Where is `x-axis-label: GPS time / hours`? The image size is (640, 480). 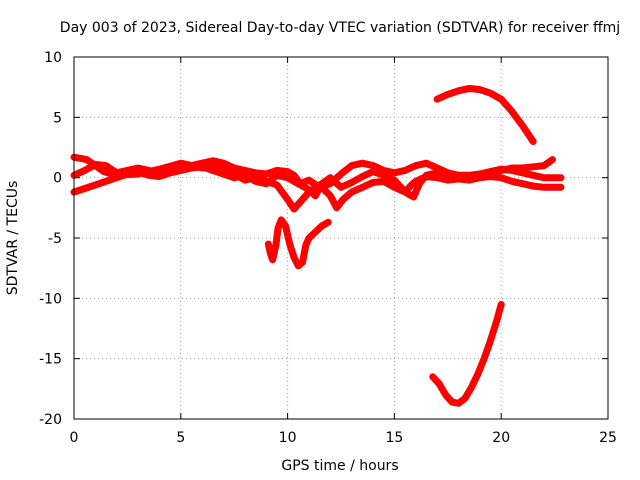 x-axis-label: GPS time / hours is located at coordinates (339, 466).